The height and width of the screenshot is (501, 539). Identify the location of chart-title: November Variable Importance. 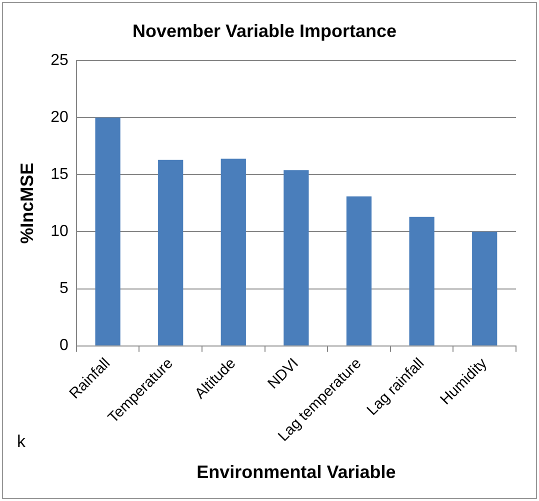
(264, 30).